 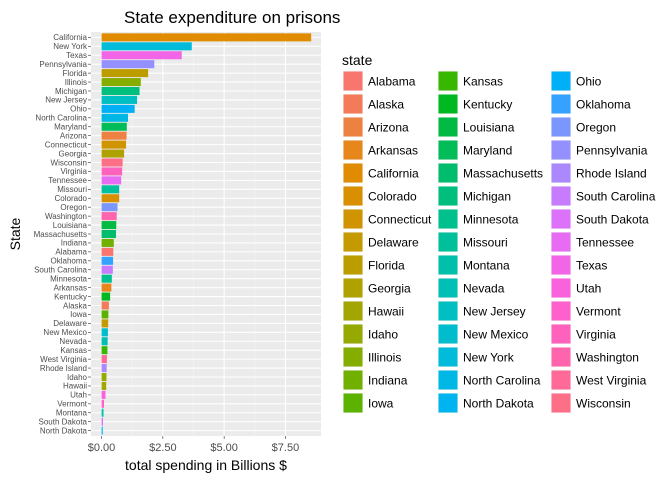 What do you see at coordinates (70, 225) in the screenshot?
I see `y-tick-label: Louisiana` at bounding box center [70, 225].